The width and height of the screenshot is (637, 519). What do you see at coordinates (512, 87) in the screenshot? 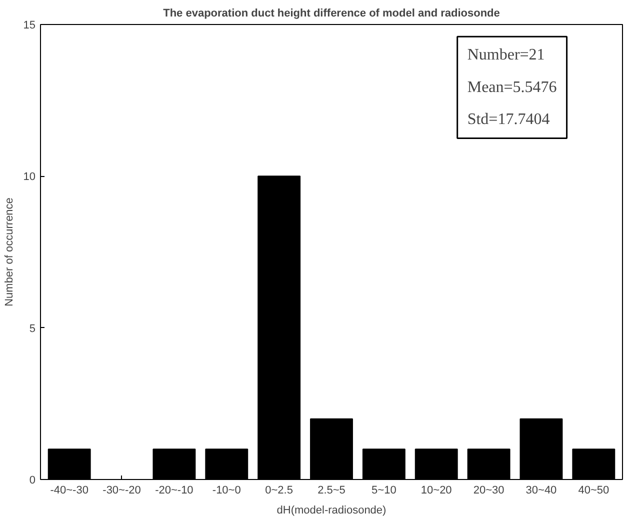
I see `annotation: Mean=5.5476` at bounding box center [512, 87].